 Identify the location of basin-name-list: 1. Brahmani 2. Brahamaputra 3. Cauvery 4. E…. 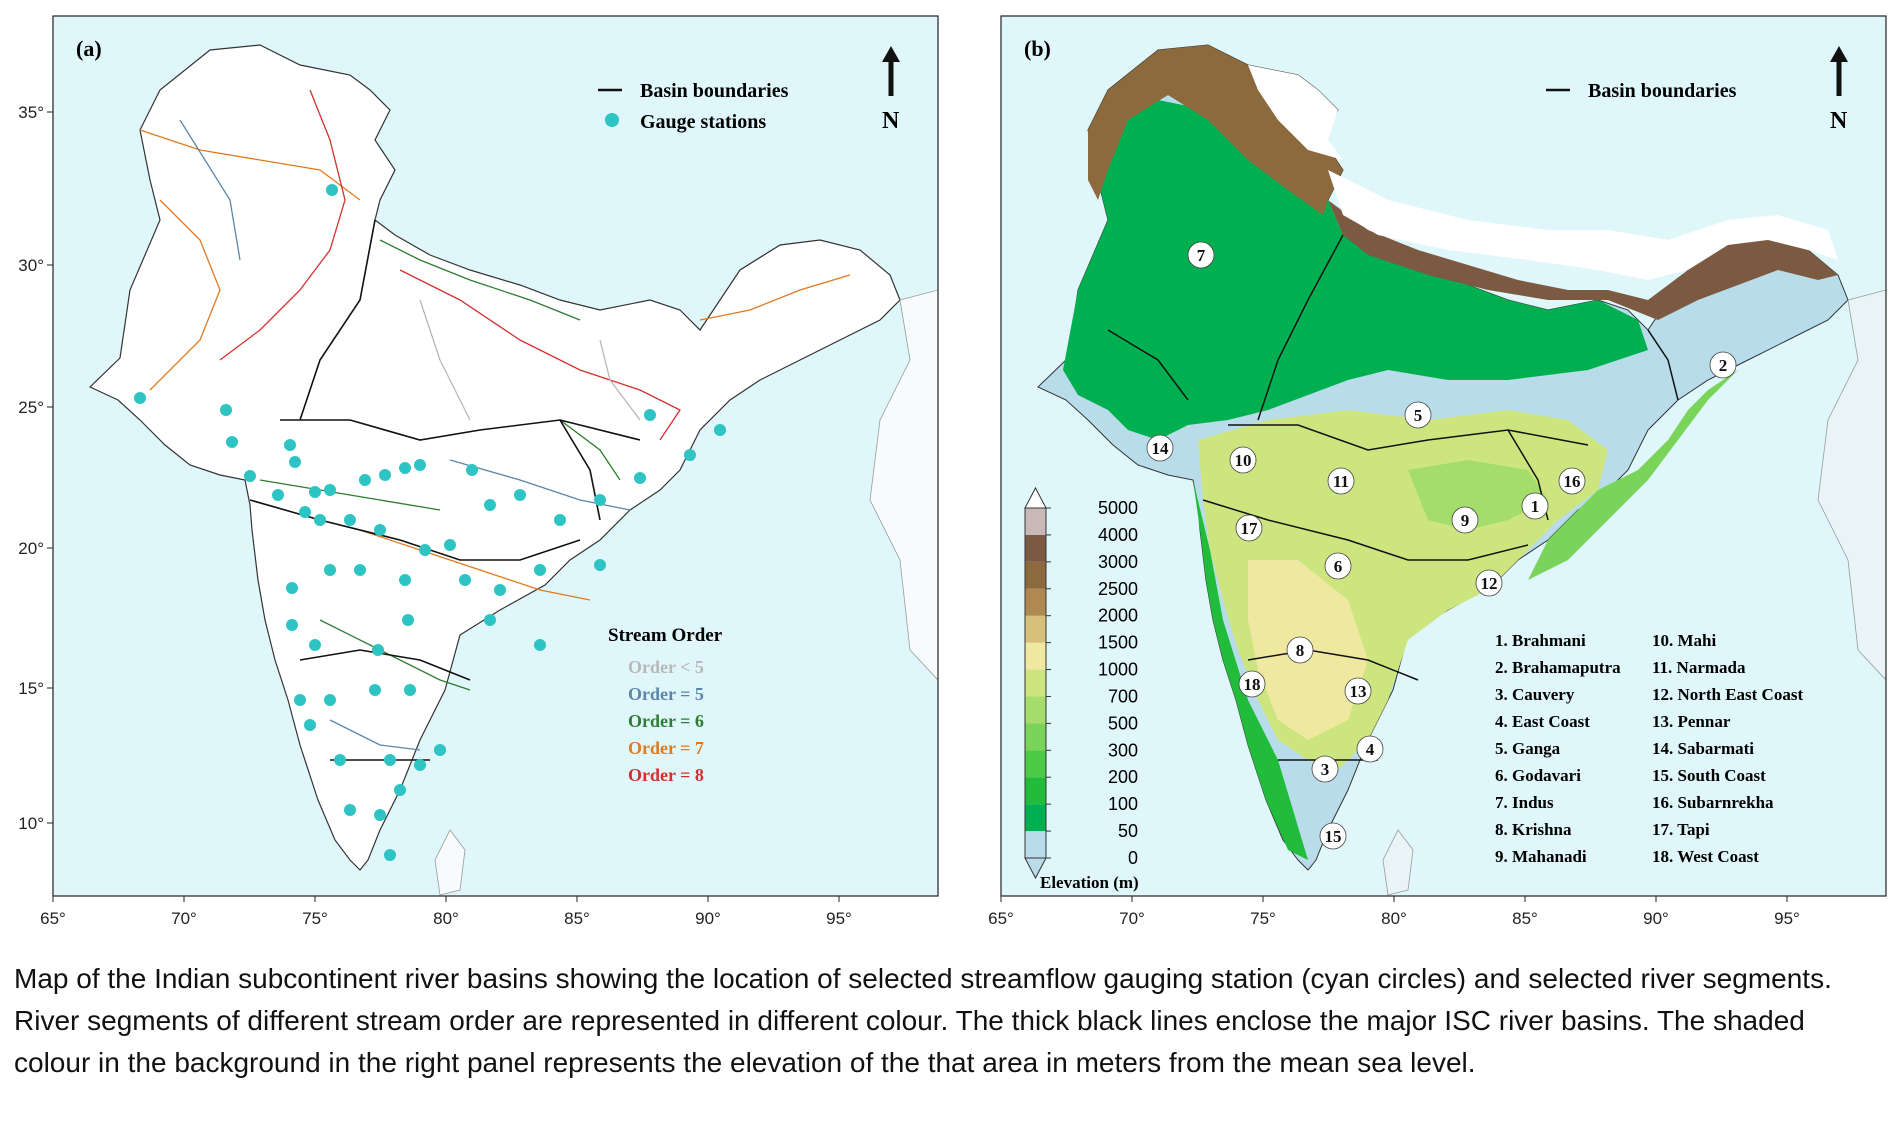
(1649, 748).